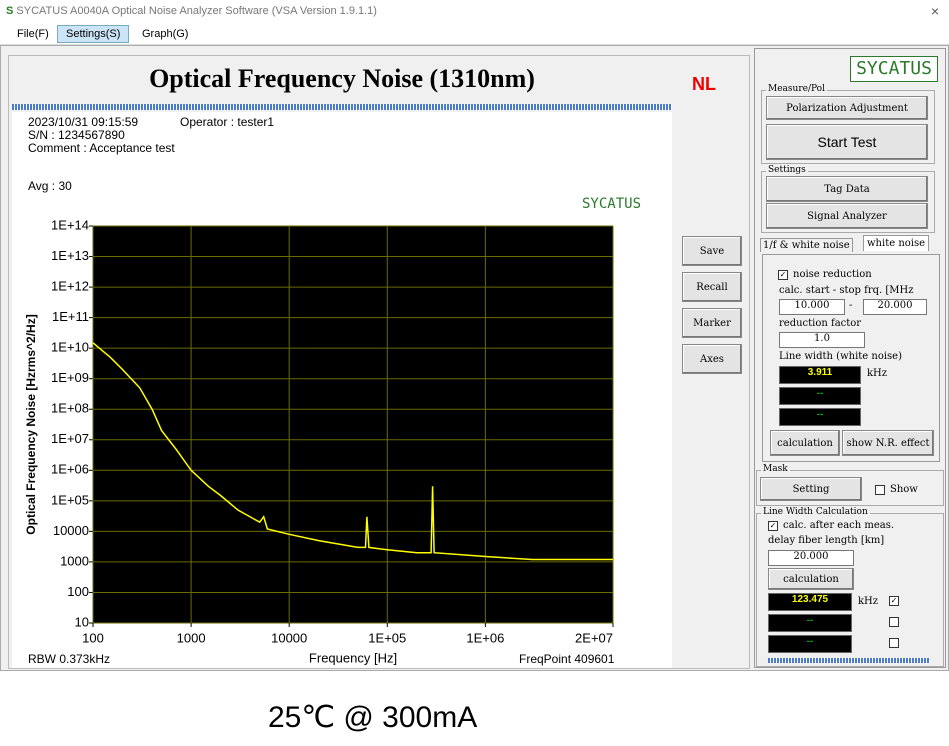 This screenshot has width=949, height=746. What do you see at coordinates (93, 637) in the screenshot?
I see `x-tick-label: 100` at bounding box center [93, 637].